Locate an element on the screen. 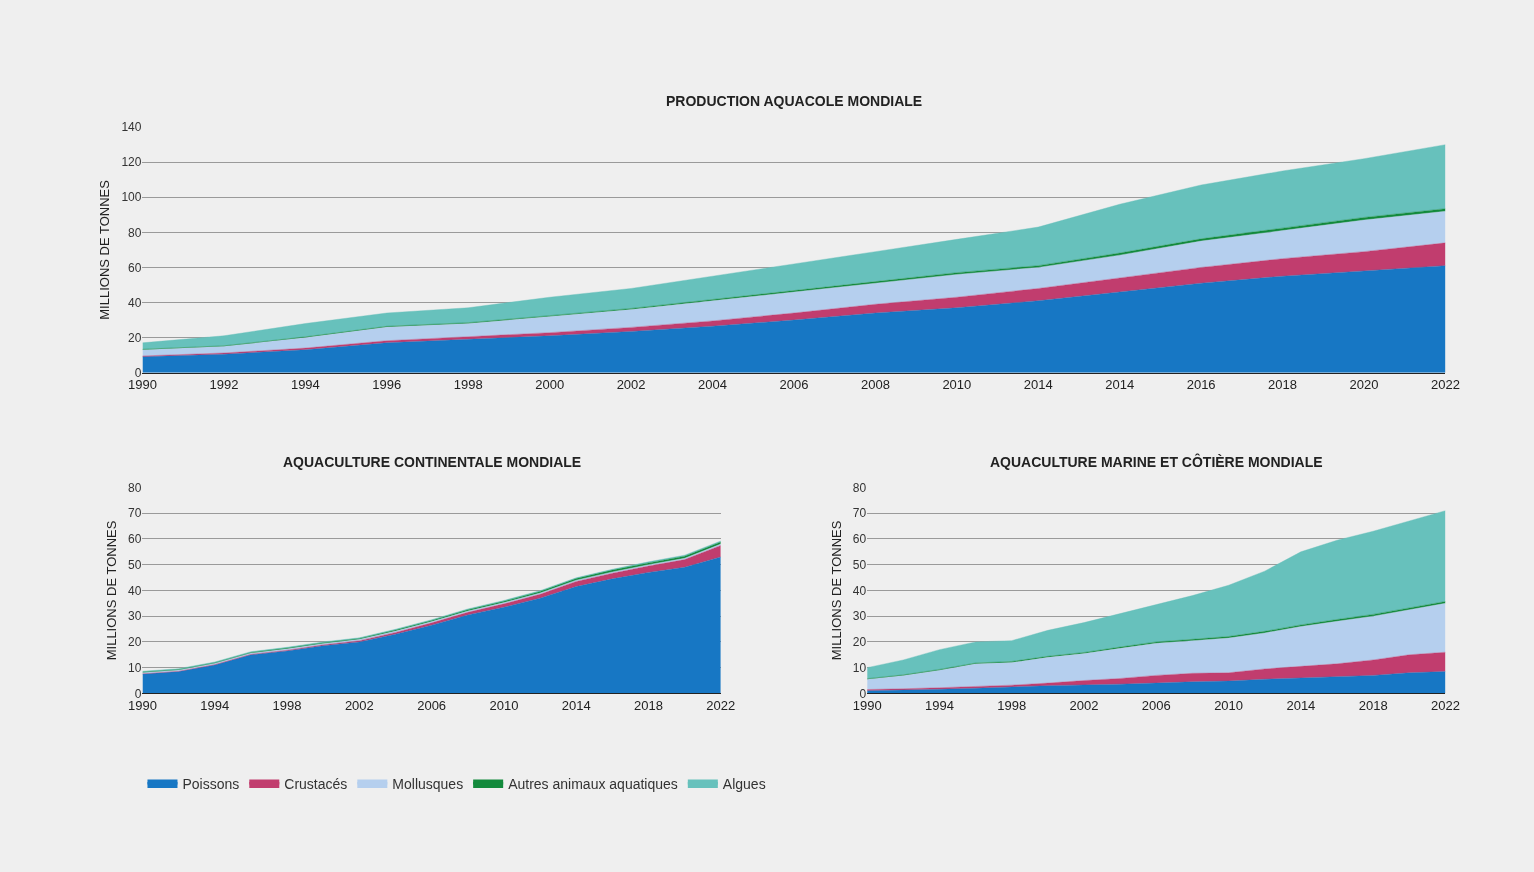  legend-label: Algues is located at coordinates (744, 784).